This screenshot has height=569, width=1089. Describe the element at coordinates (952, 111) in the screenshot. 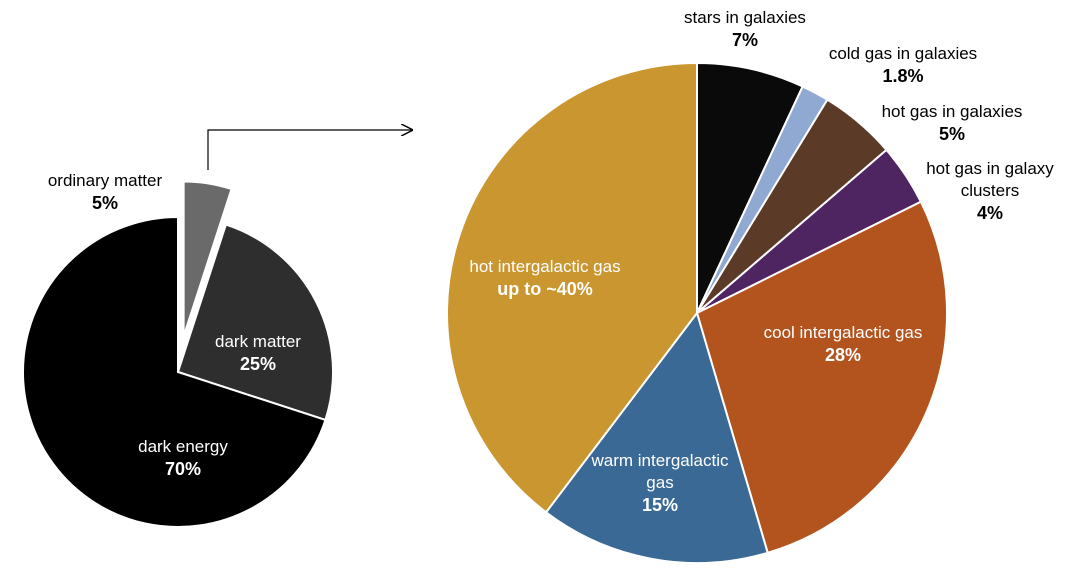

I see `category-label: hot gas in galaxies` at that location.